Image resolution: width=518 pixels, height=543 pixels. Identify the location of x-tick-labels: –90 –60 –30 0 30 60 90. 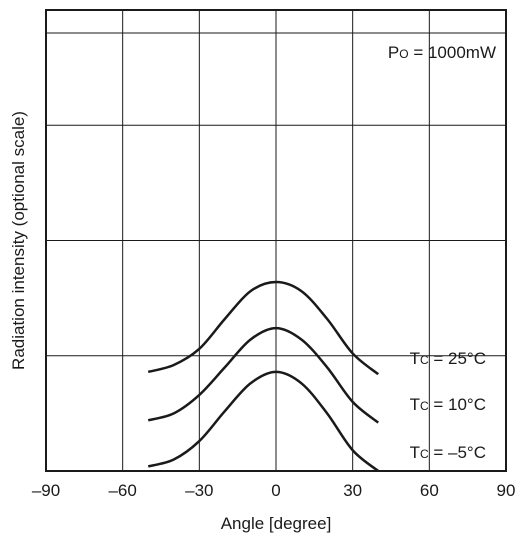
(274, 490).